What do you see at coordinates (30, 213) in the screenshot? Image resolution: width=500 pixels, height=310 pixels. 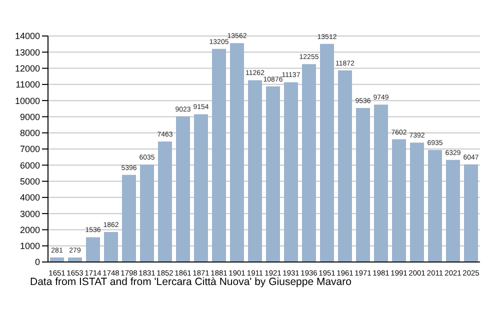 I see `y-tick-label: 3000` at bounding box center [30, 213].